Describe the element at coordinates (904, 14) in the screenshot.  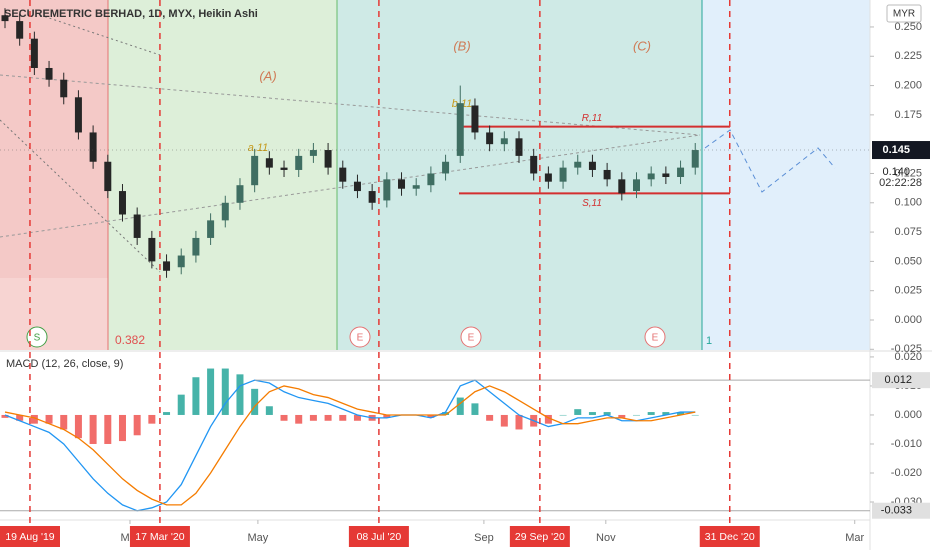
I see `currency: MYR` at that location.